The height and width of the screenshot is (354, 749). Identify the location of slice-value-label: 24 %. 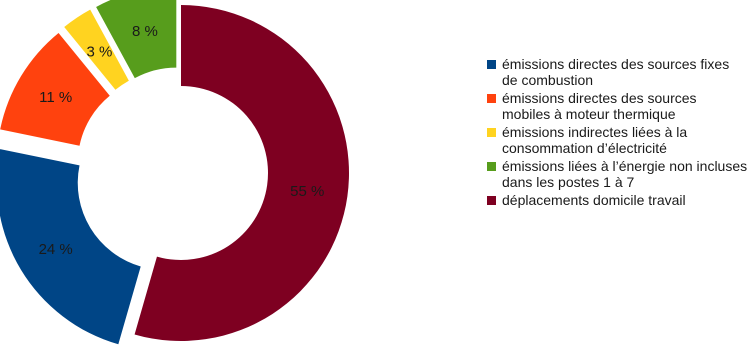
(56, 249).